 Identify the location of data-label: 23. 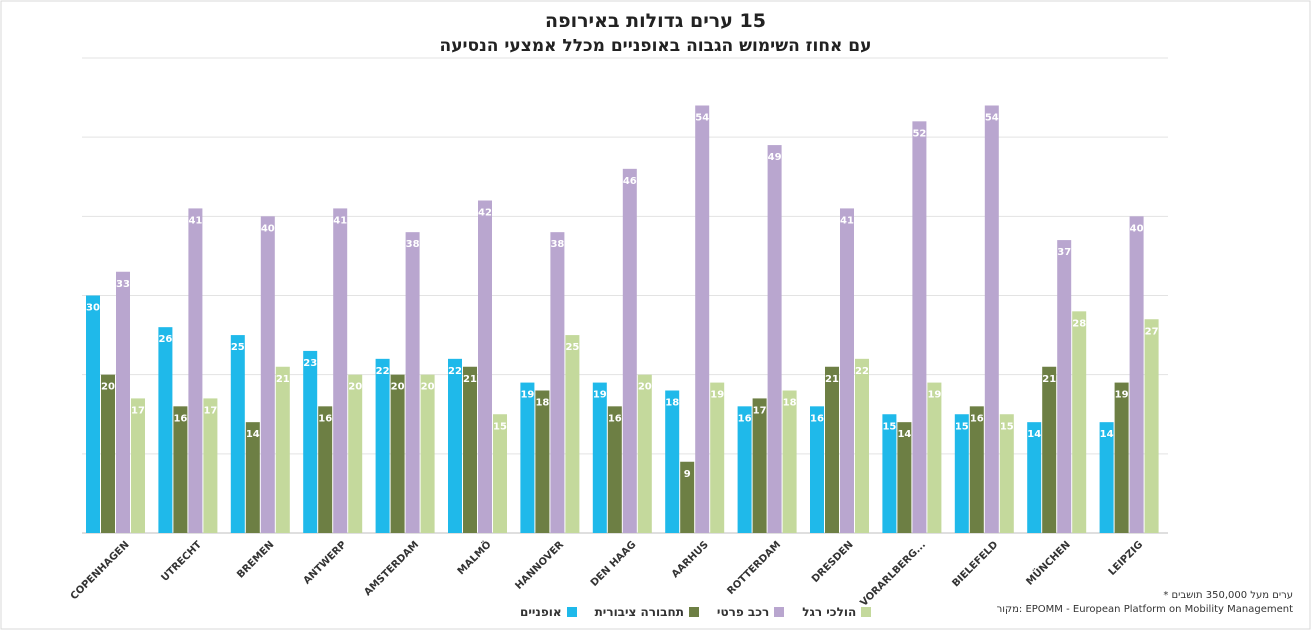
(310, 363).